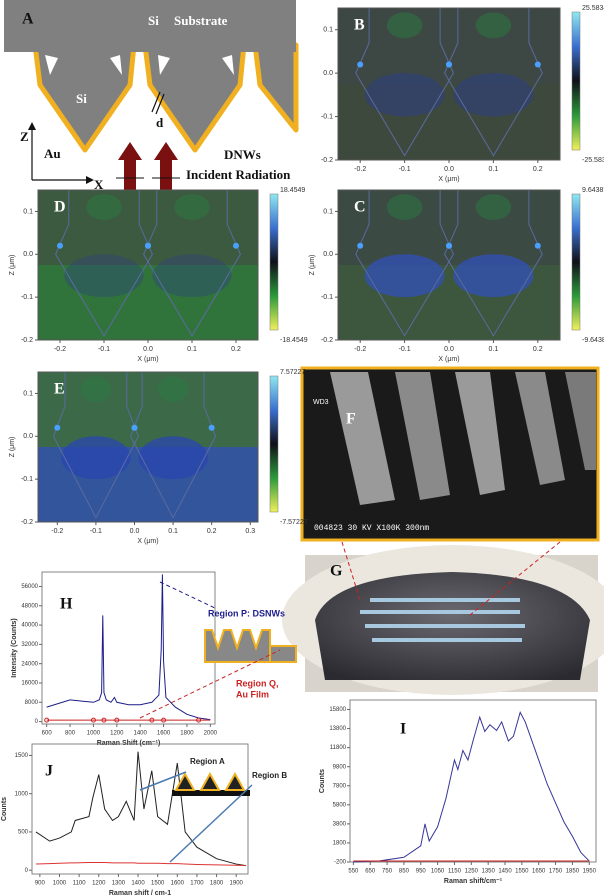 The width and height of the screenshot is (604, 896). What do you see at coordinates (187, 734) in the screenshot?
I see `x-tick-label: 1800` at bounding box center [187, 734].